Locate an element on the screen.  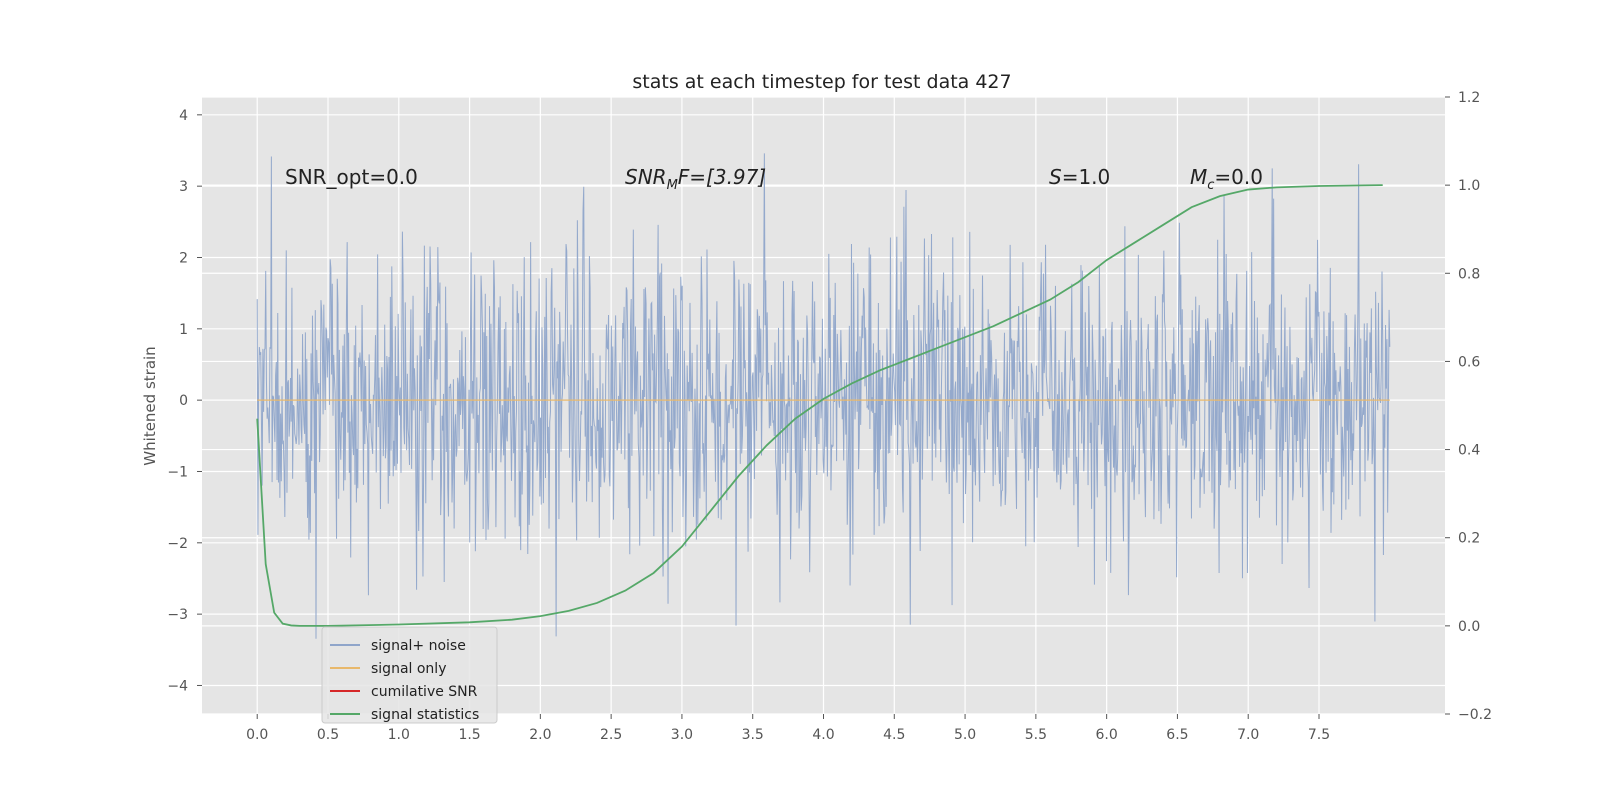
y-tick-label: 3 is located at coordinates (183, 187).